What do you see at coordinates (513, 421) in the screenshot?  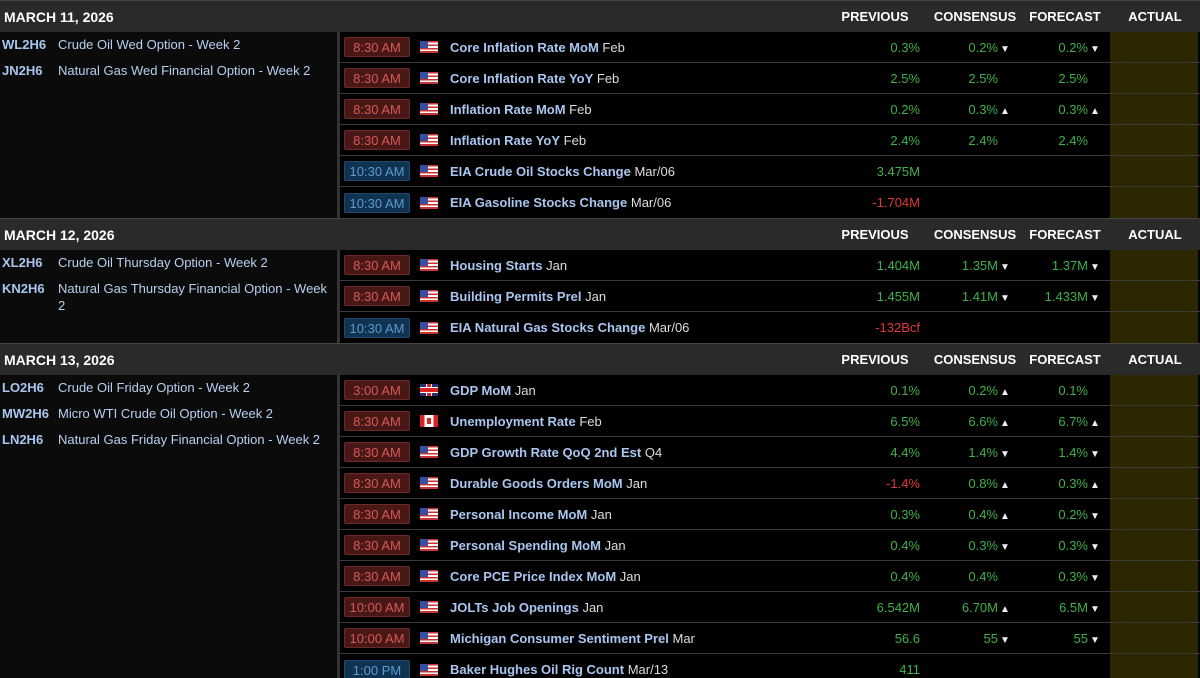 I see `event-name-link: Unemployment Rate` at bounding box center [513, 421].